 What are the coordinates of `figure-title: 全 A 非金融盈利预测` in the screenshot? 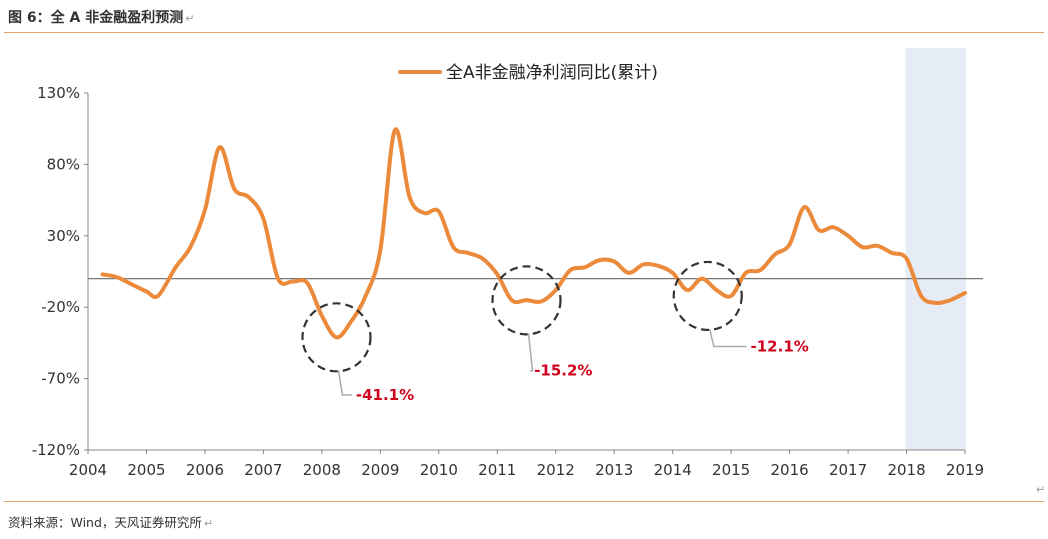 It's located at (117, 18).